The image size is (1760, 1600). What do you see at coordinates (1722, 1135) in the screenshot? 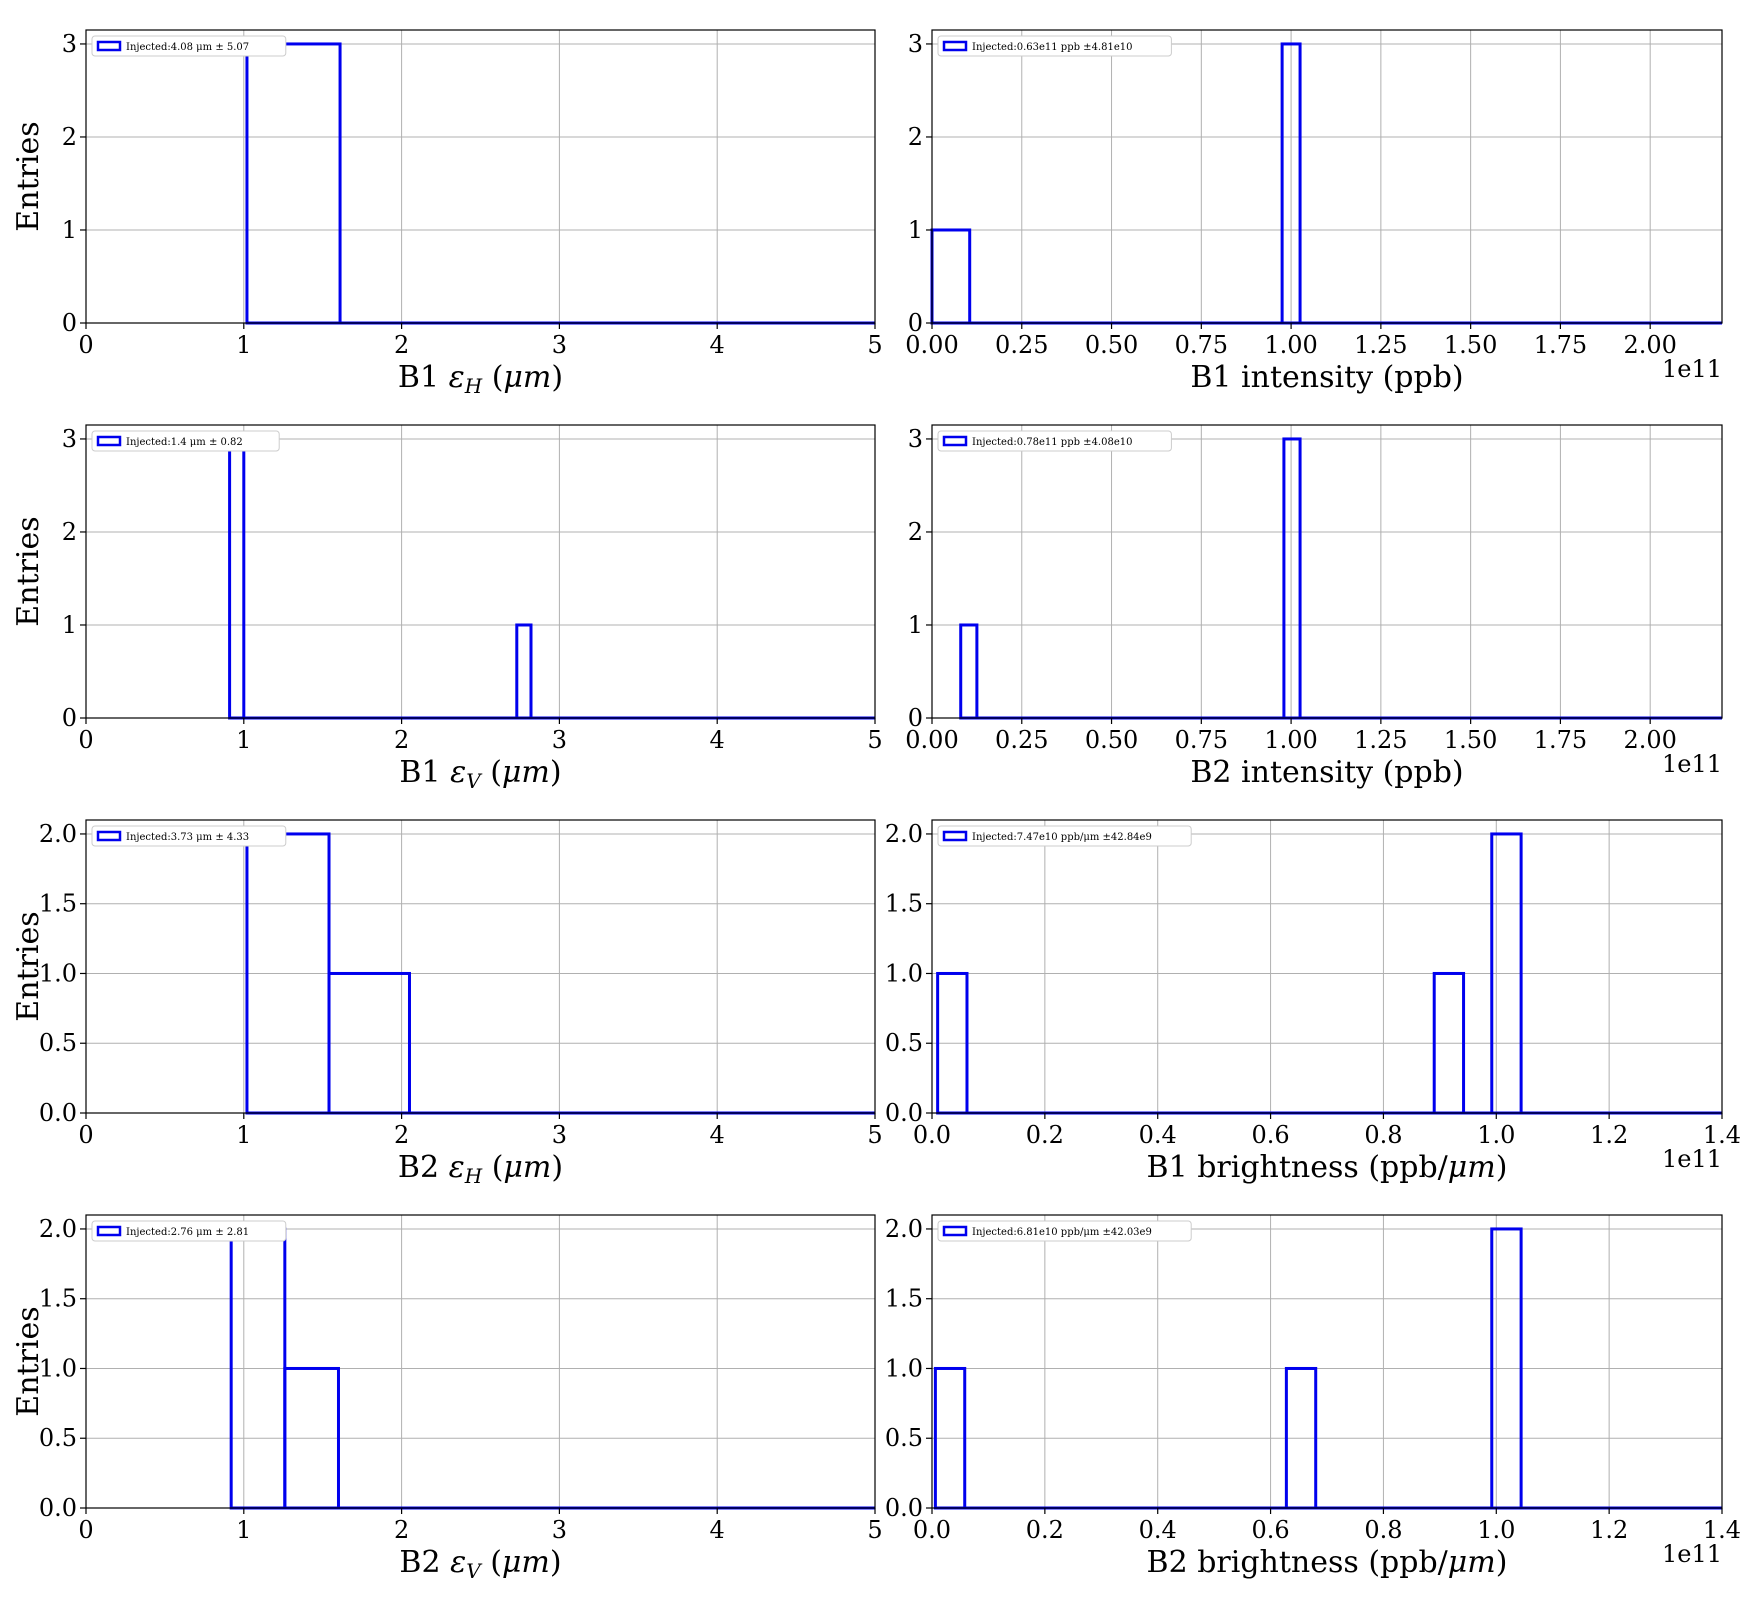
I see `x-tick-label: 1.4` at bounding box center [1722, 1135].